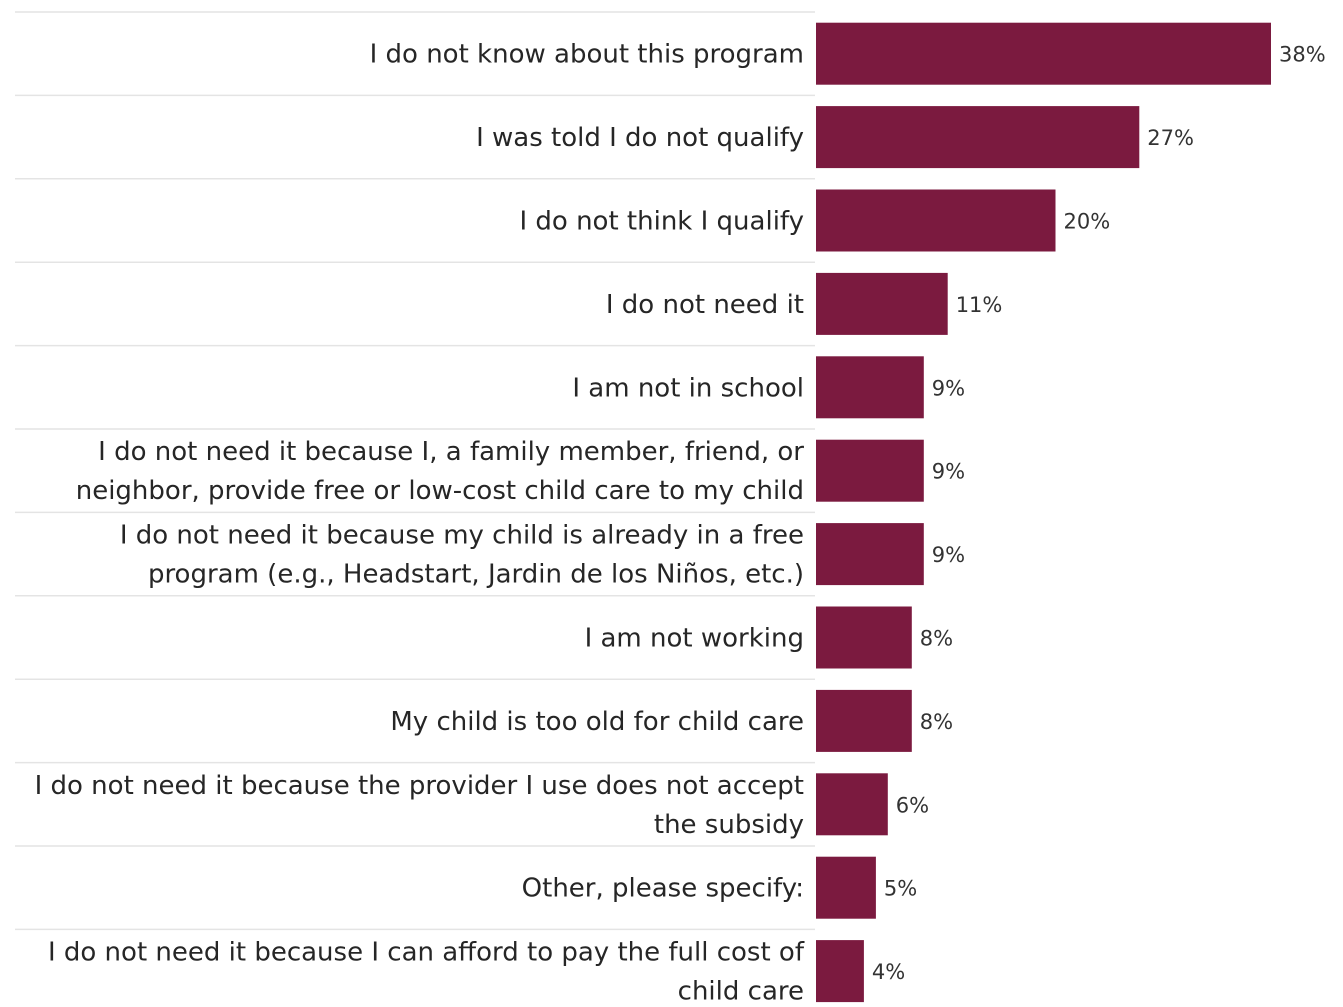 The image size is (1343, 1007). Describe the element at coordinates (640, 138) in the screenshot. I see `category-label: I was told I do not qualify` at that location.